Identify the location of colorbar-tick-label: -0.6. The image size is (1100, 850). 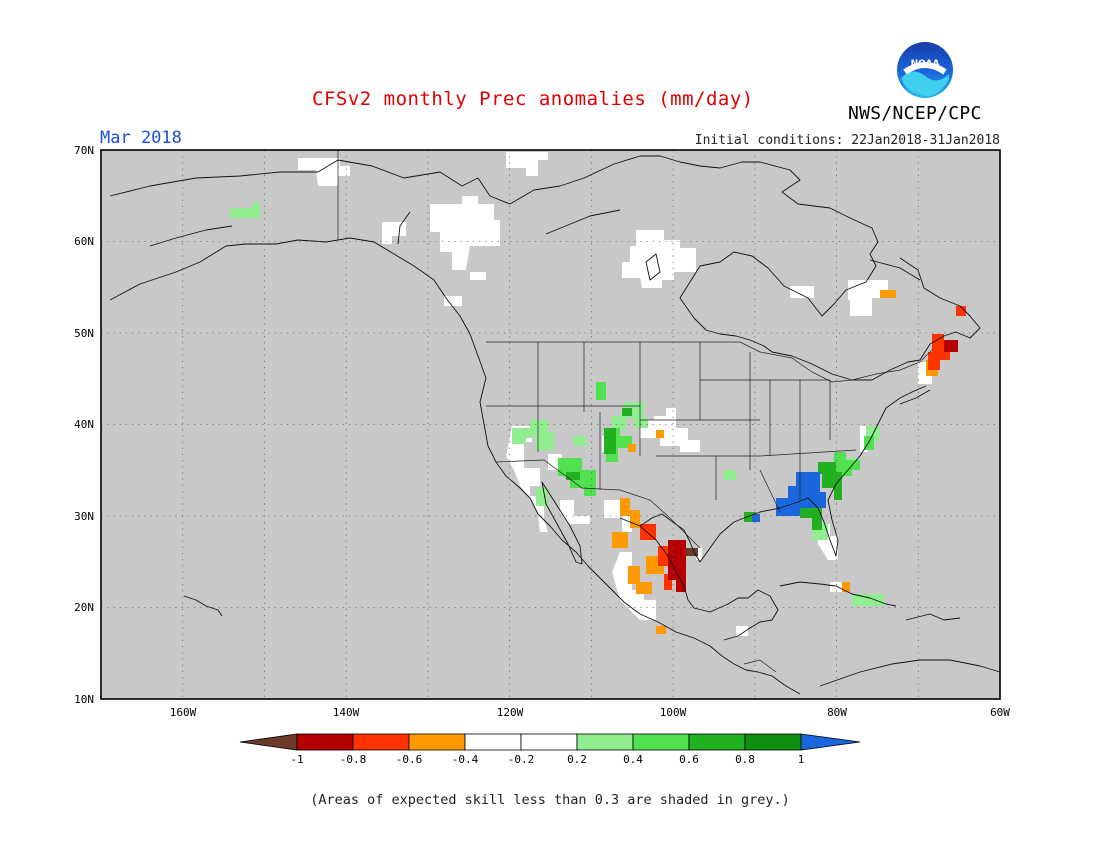
(409, 759).